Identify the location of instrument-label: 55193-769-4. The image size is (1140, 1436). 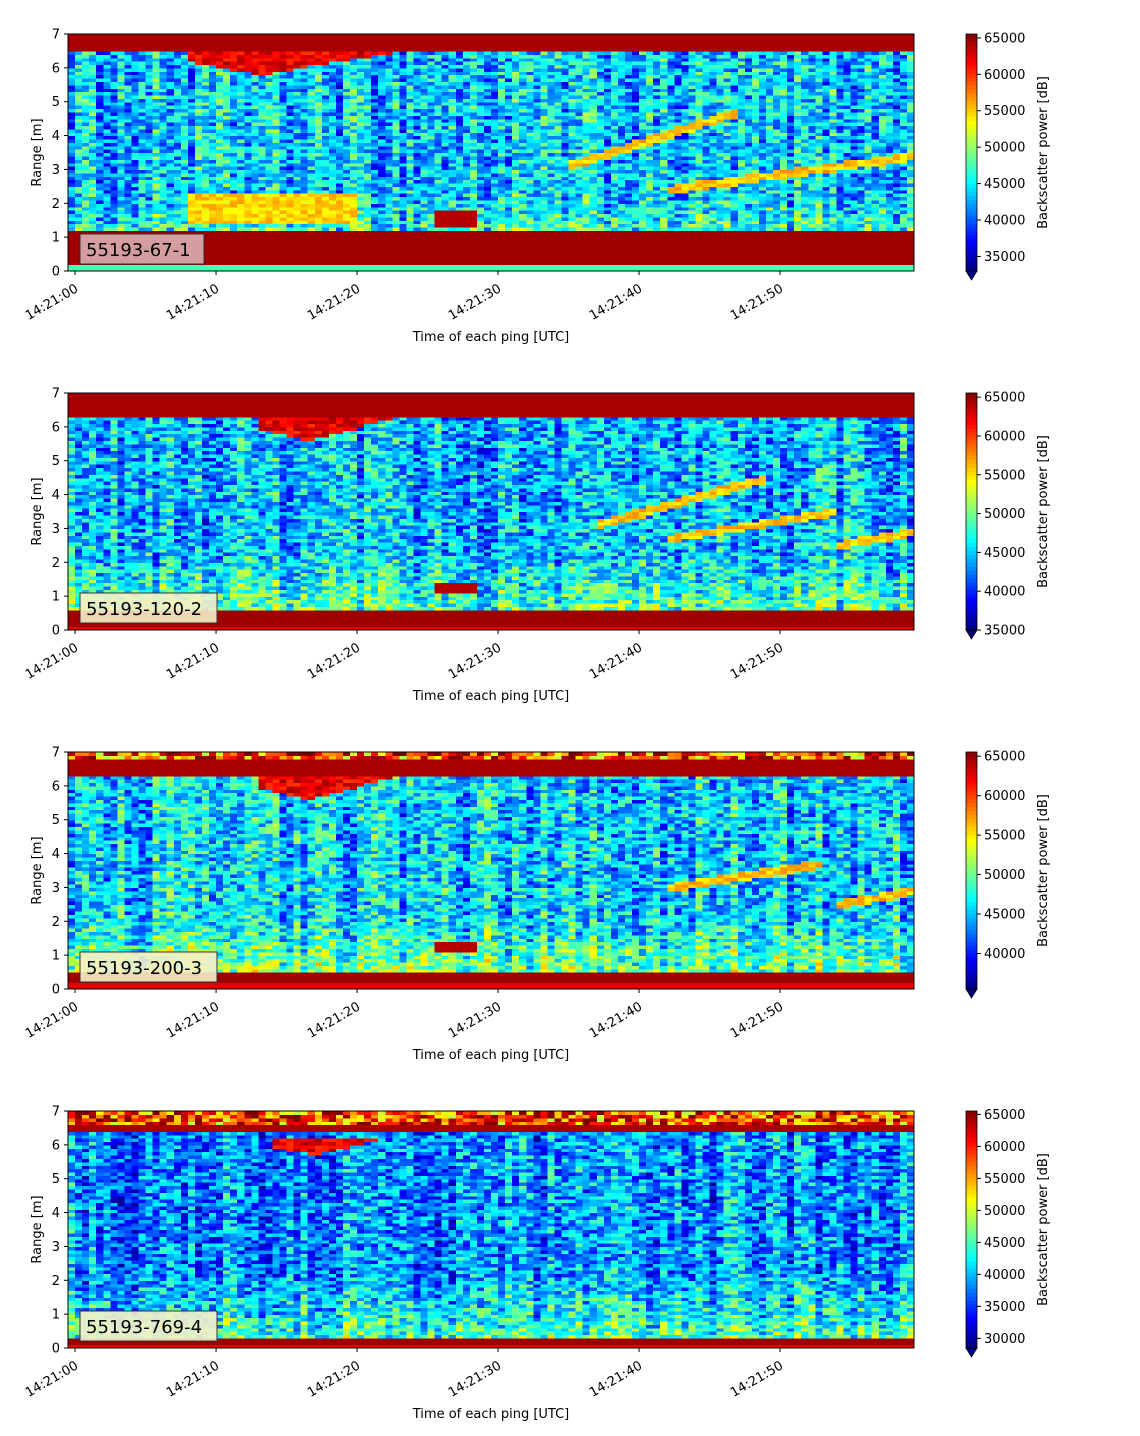
(144, 1327).